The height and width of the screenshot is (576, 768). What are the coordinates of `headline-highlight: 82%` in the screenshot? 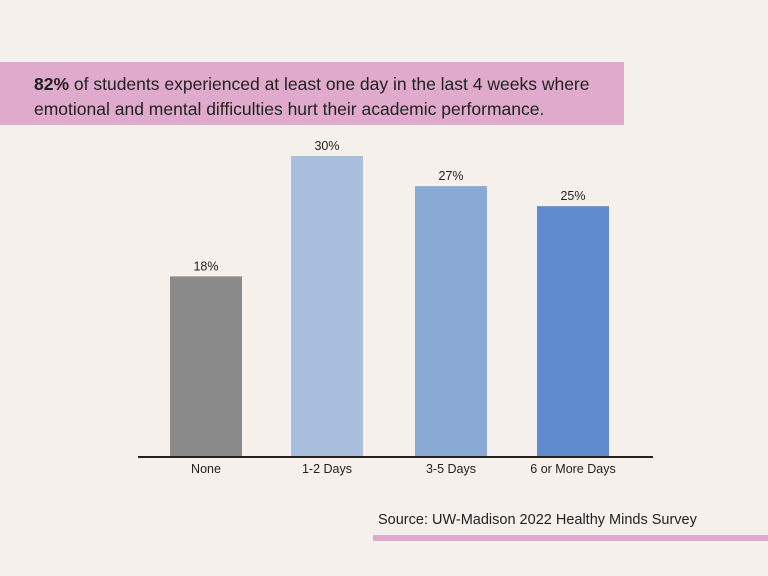 It's located at (52, 84).